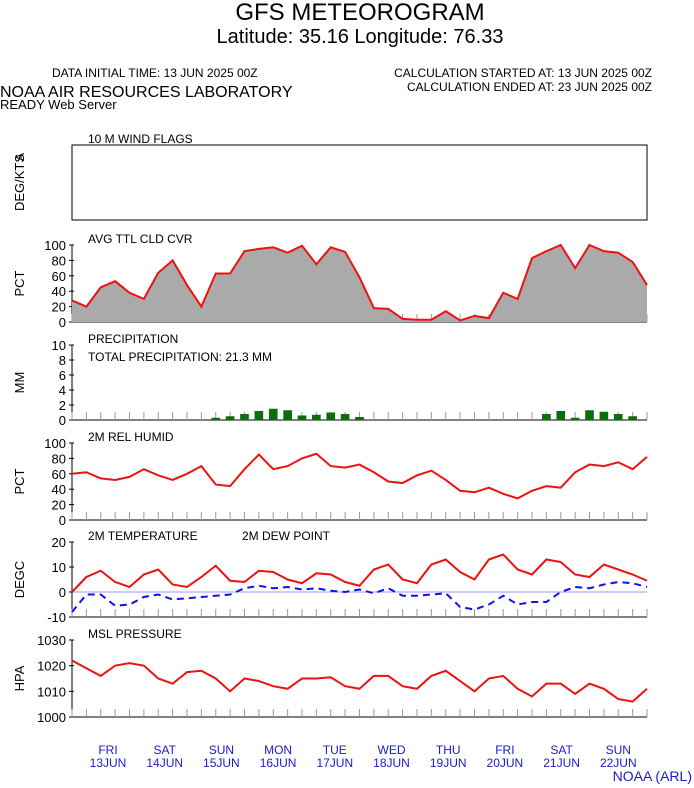  I want to click on day-weekday: MON, so click(278, 750).